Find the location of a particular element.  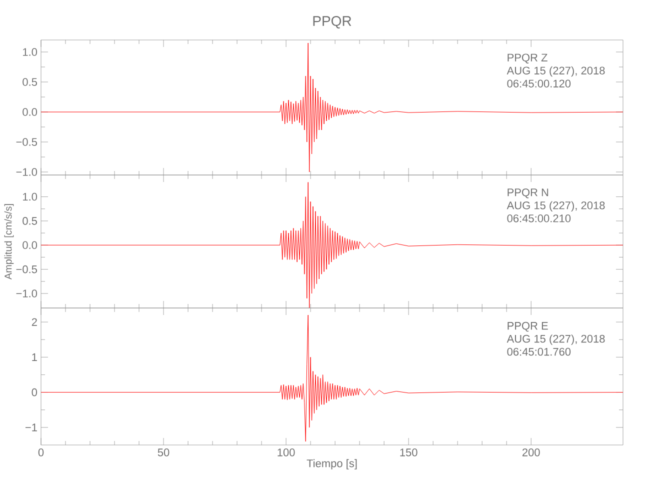

annotation: PPQR E is located at coordinates (528, 327).